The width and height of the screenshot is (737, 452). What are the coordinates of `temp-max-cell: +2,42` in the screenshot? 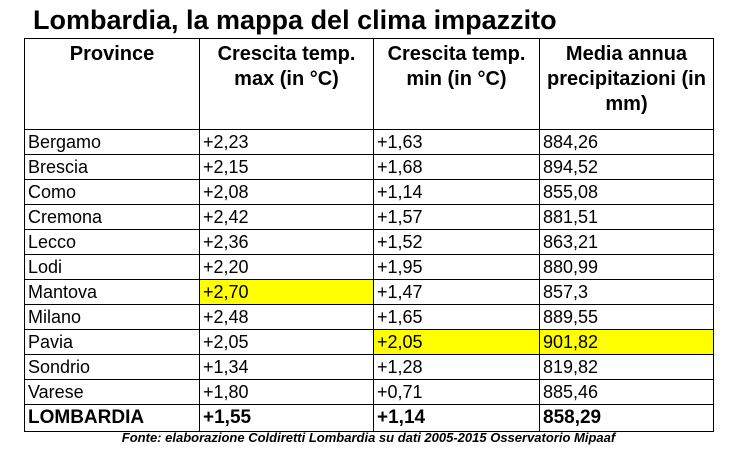 It's located at (286, 217).